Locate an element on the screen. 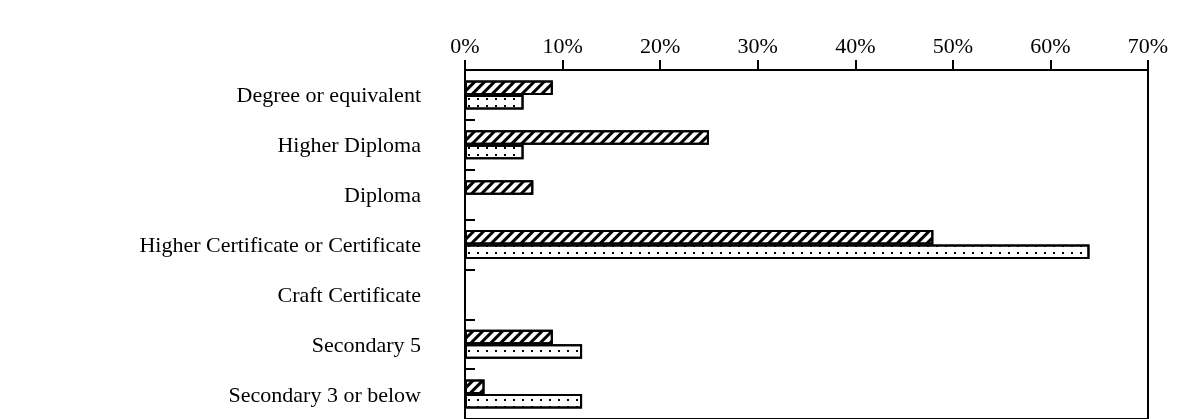  x-tick-label: 70% is located at coordinates (1148, 45).